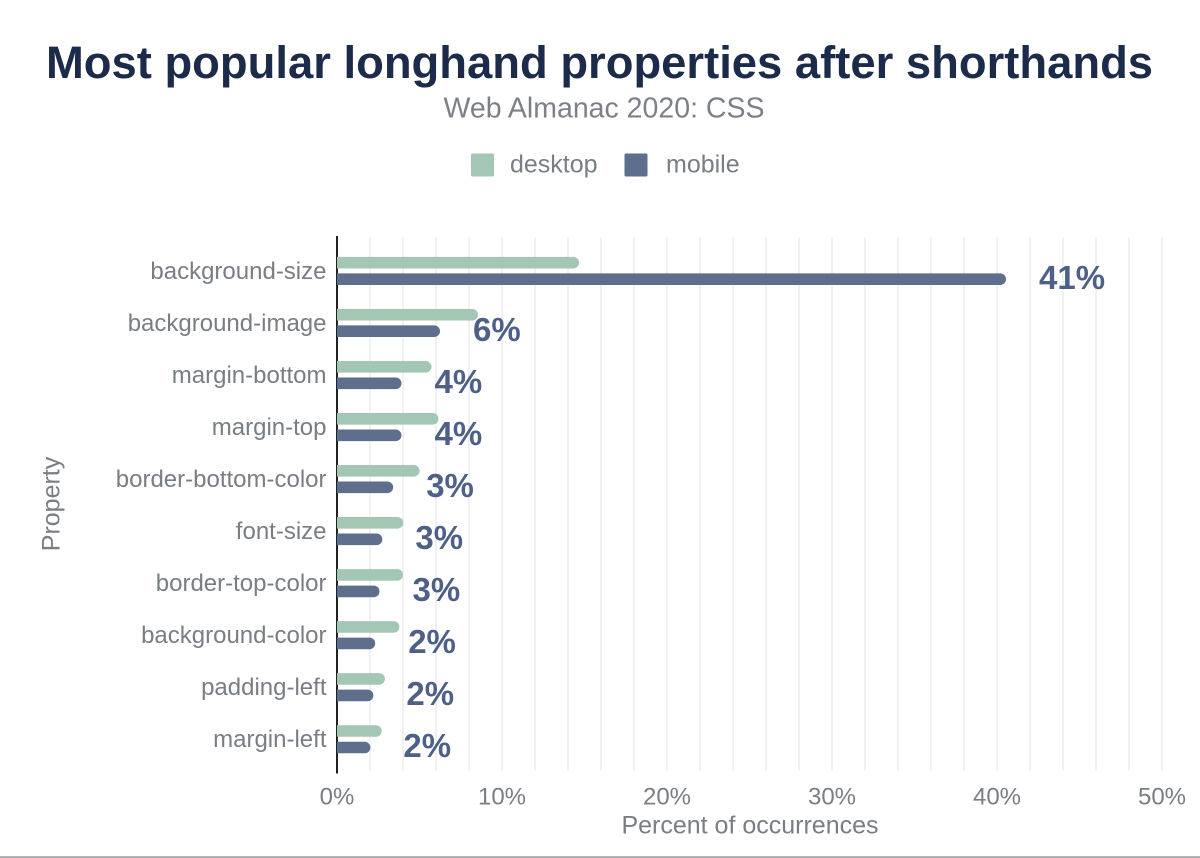 Image resolution: width=1200 pixels, height=858 pixels. What do you see at coordinates (269, 427) in the screenshot?
I see `svg-text: margin-top` at bounding box center [269, 427].